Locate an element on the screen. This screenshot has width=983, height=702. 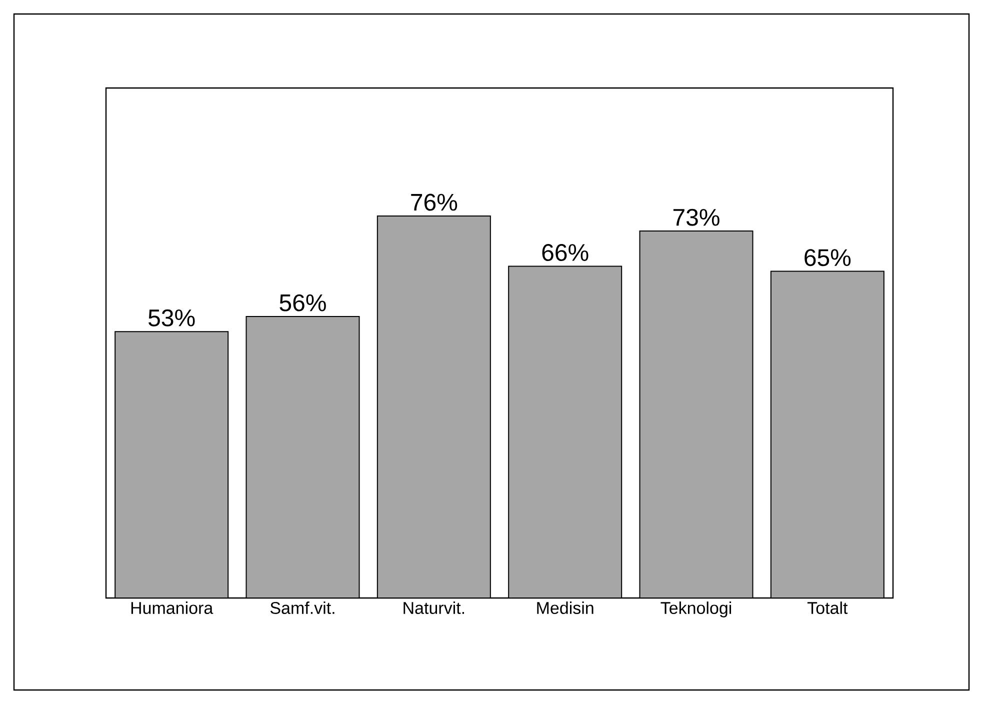
data-label: 56% is located at coordinates (303, 303).